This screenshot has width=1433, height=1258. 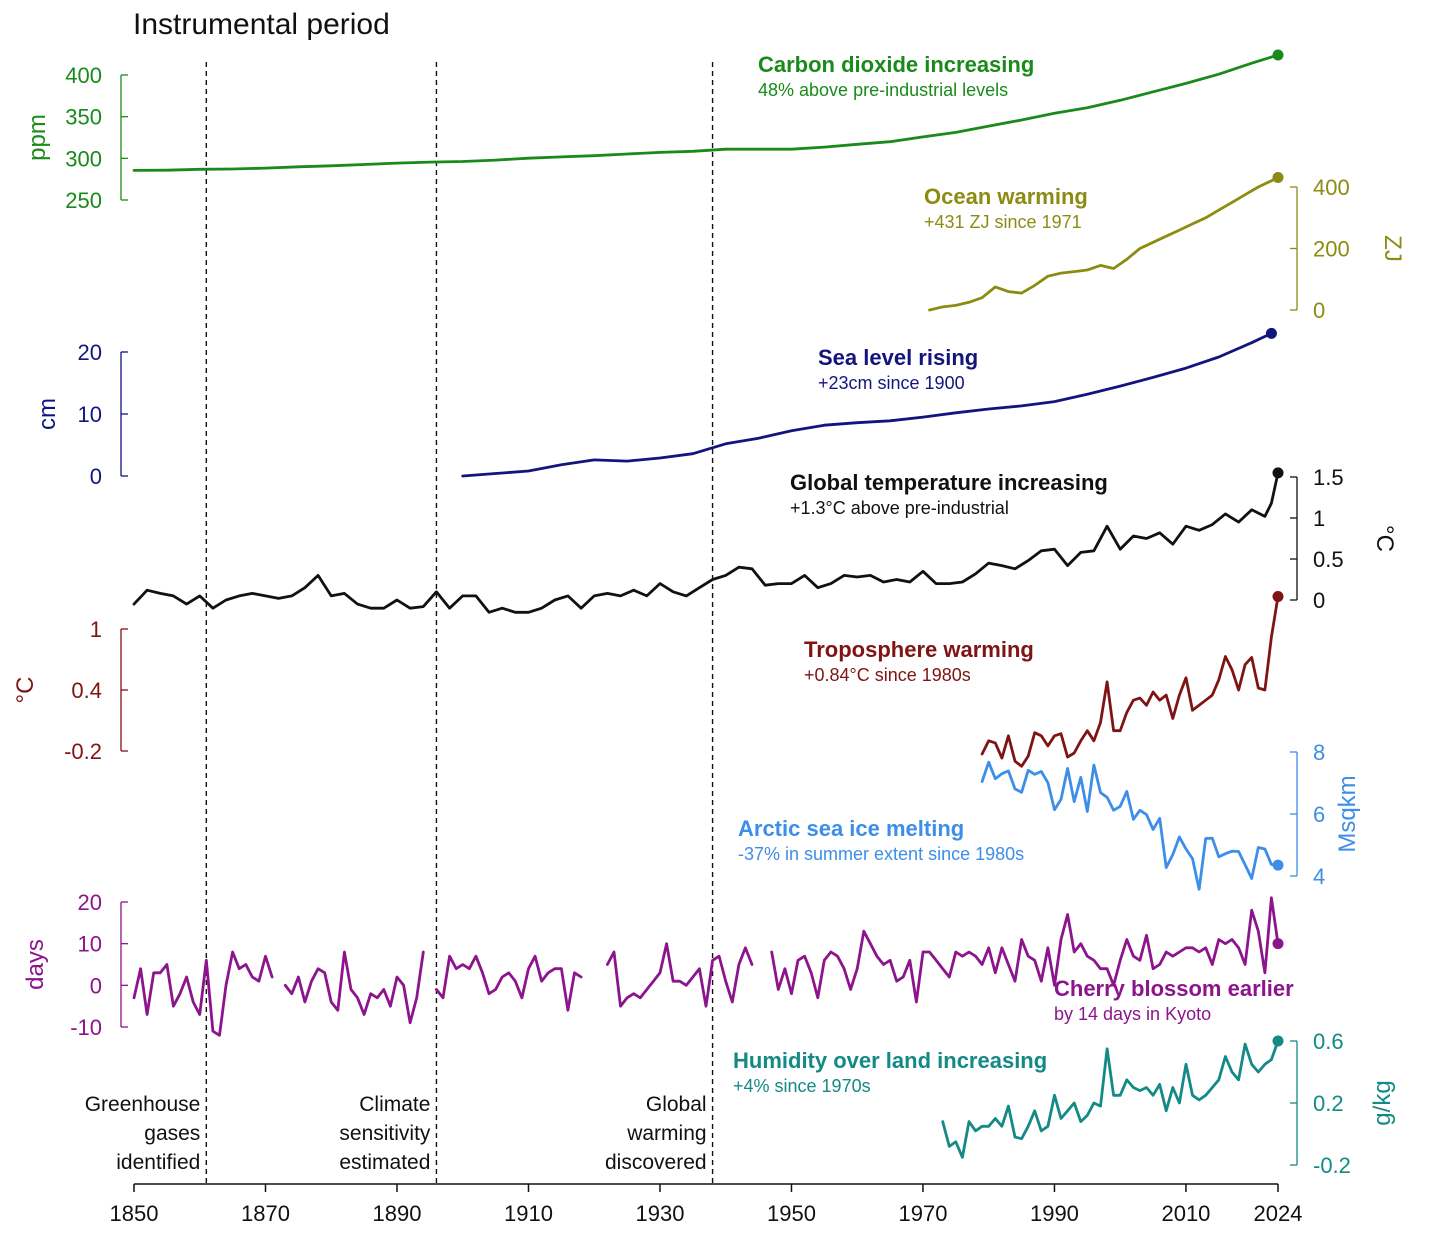 What do you see at coordinates (676, 1104) in the screenshot?
I see `event-label-1938: Global` at bounding box center [676, 1104].